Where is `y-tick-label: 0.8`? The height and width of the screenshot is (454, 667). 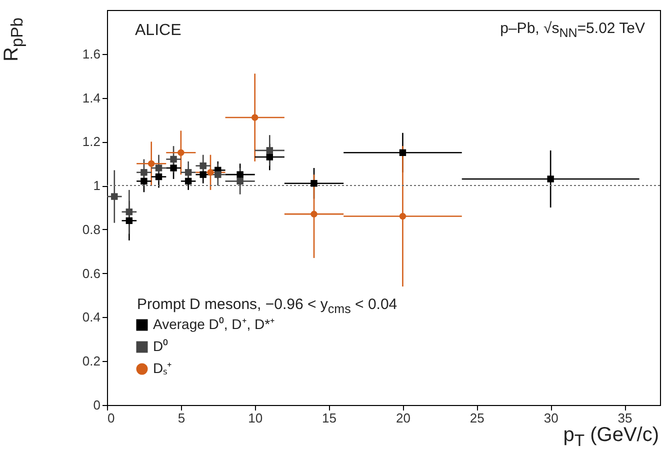
y-tick-label: 0.8 is located at coordinates (91, 229).